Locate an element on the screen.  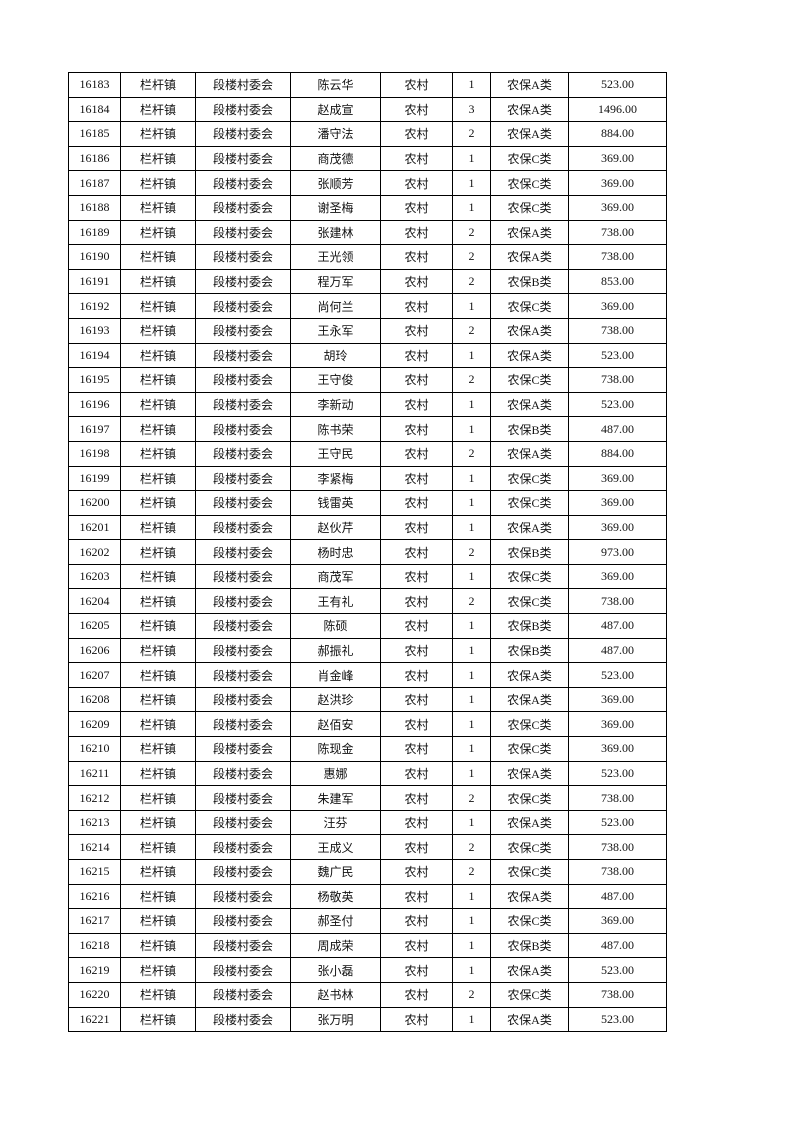
cell-id: 16190 is located at coordinates (94, 257).